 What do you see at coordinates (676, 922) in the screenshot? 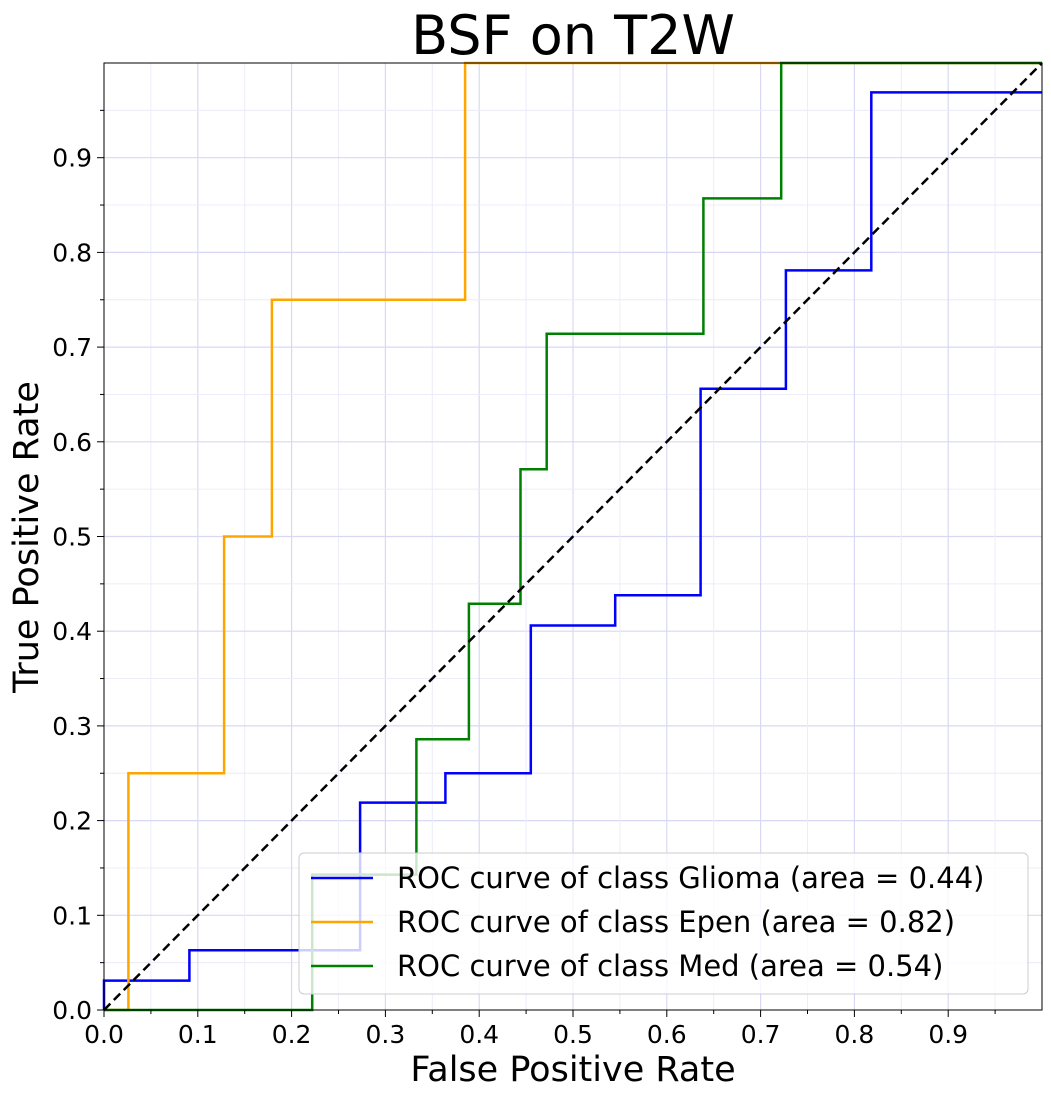
I see `legend-label-1: ROC curve of class Epen (area = 0.82)` at bounding box center [676, 922].